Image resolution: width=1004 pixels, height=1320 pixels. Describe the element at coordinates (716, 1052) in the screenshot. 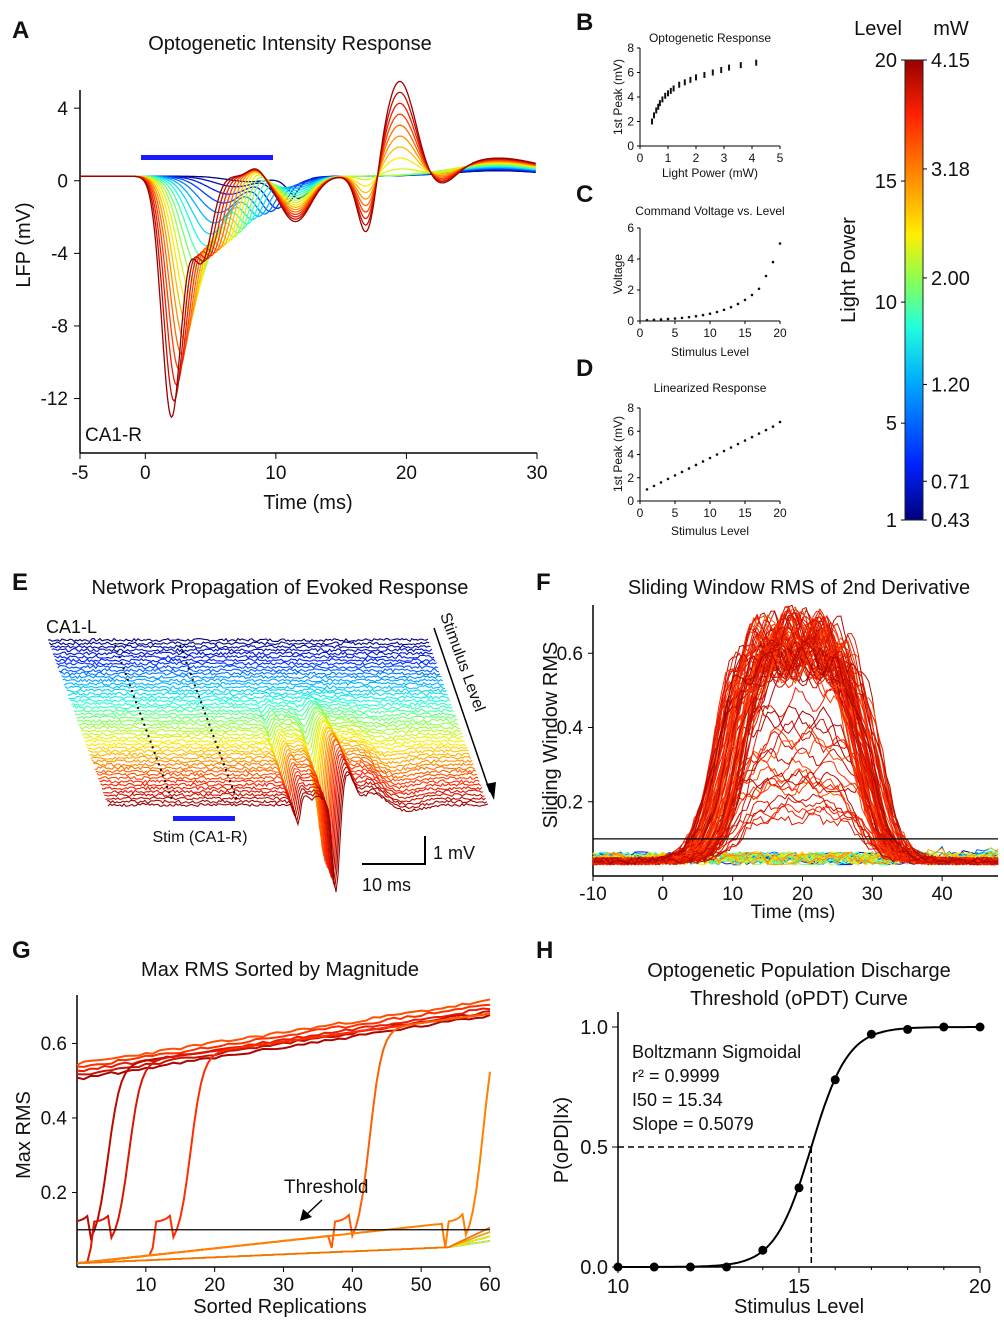

I see `fit-model-name: Boltzmann Sigmoidal` at that location.